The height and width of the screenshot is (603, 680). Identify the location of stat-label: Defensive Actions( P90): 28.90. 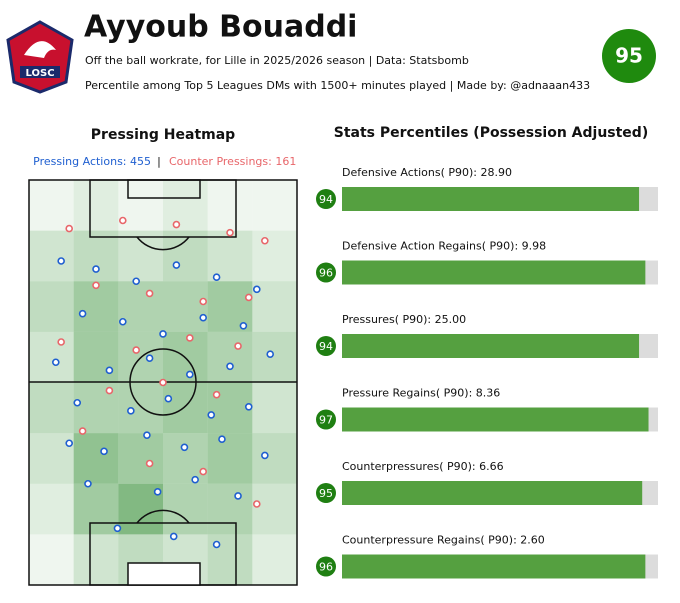
(427, 172).